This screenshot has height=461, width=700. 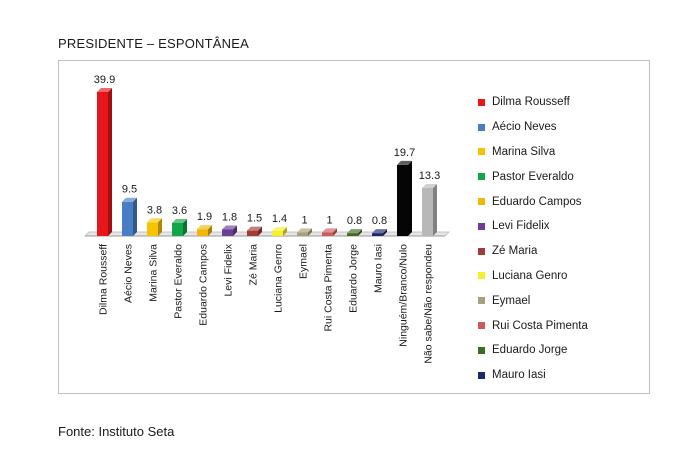 I want to click on data-label-9: 1, so click(x=304, y=220).